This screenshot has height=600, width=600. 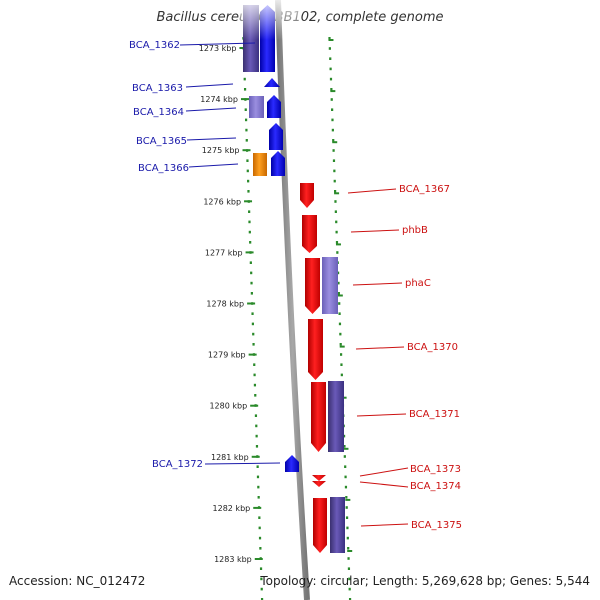 I want to click on gene-label-bca-1374: BCA_1374, so click(x=435, y=486).